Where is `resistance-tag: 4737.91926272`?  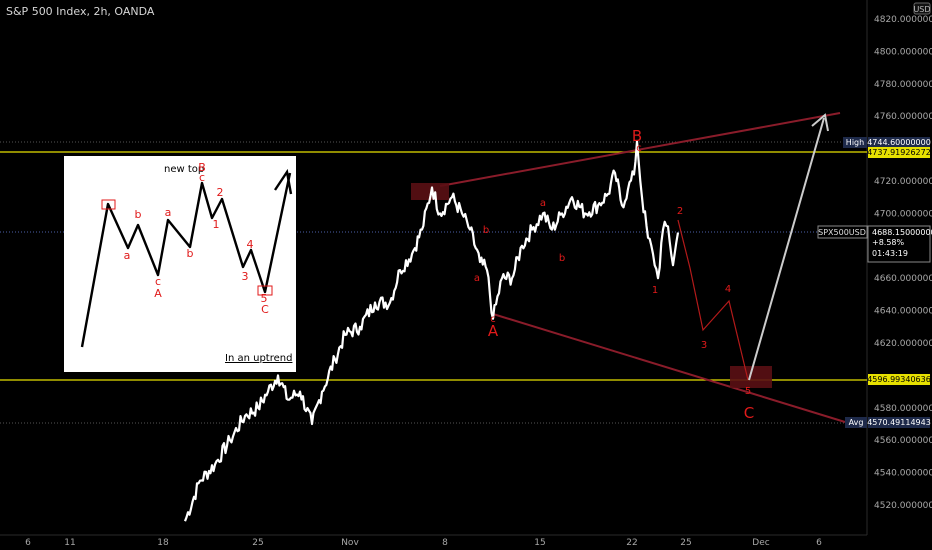
resistance-tag: 4737.91926272 is located at coordinates (899, 152).